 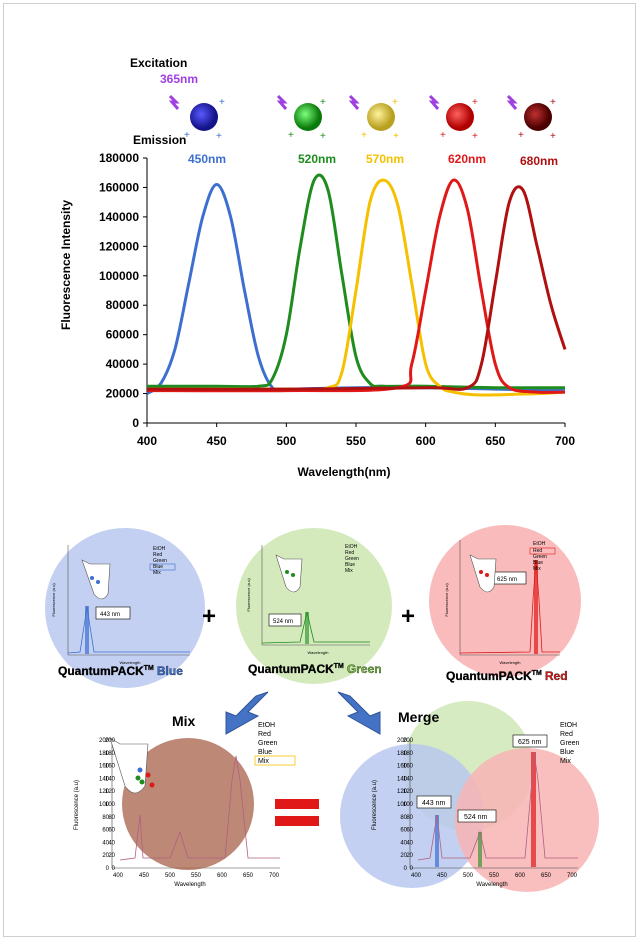 I want to click on y-tick-label: 100000, so click(x=119, y=276).